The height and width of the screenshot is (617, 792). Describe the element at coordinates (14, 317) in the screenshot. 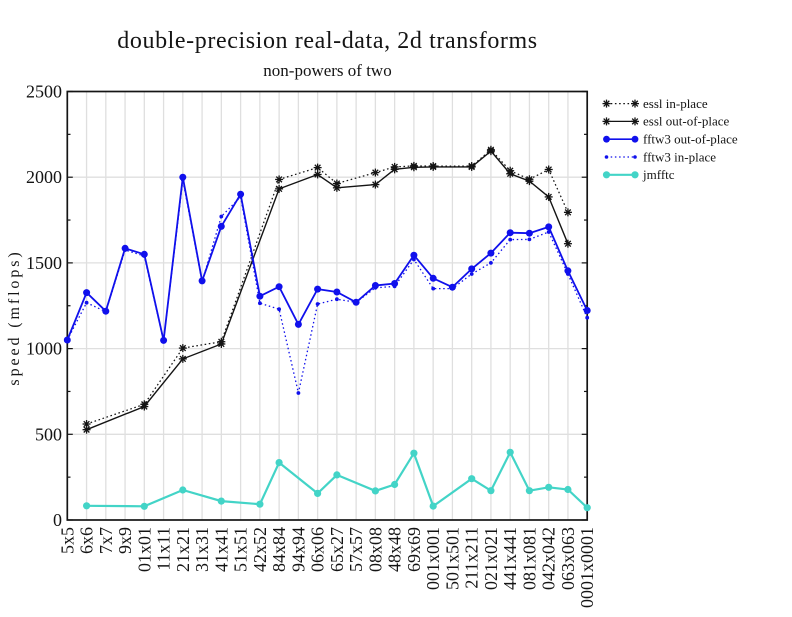

I see `svg-text: speed (mflops)` at that location.